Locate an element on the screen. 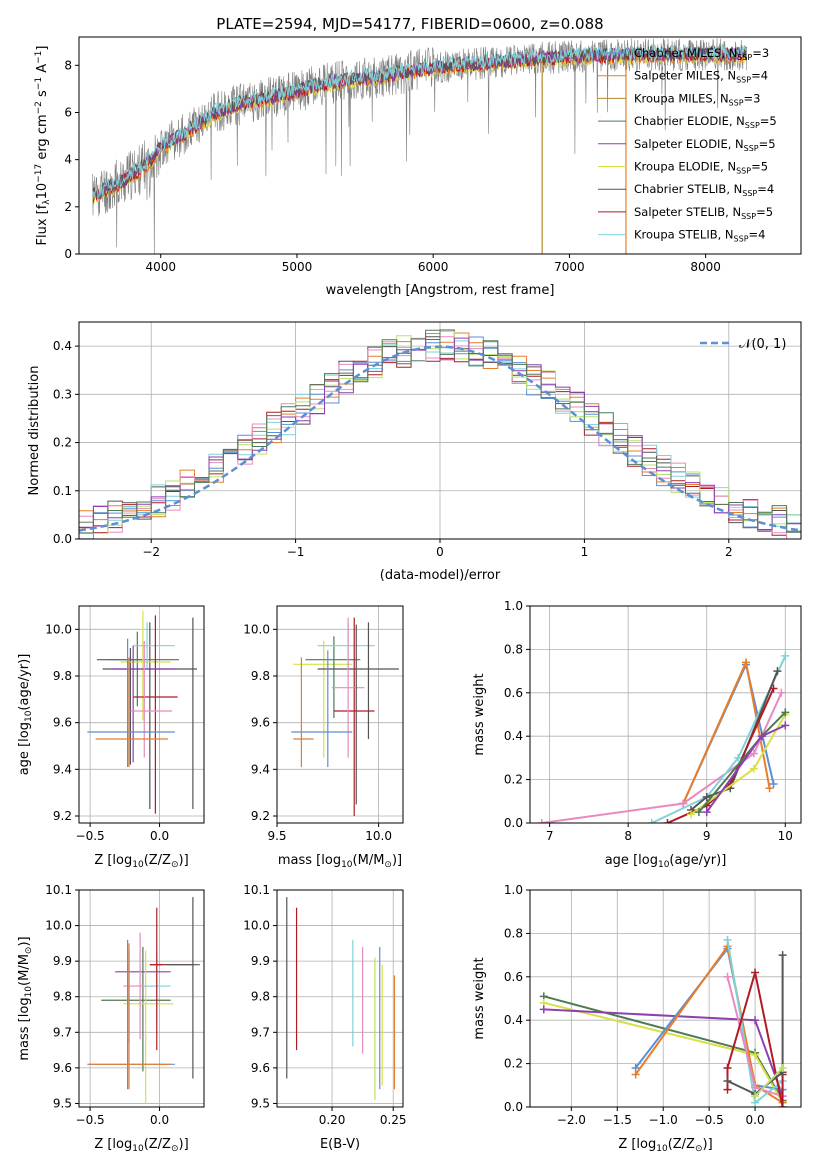 This screenshot has height=1170, width=819. y-tick-label: 9.4 is located at coordinates (260, 769).